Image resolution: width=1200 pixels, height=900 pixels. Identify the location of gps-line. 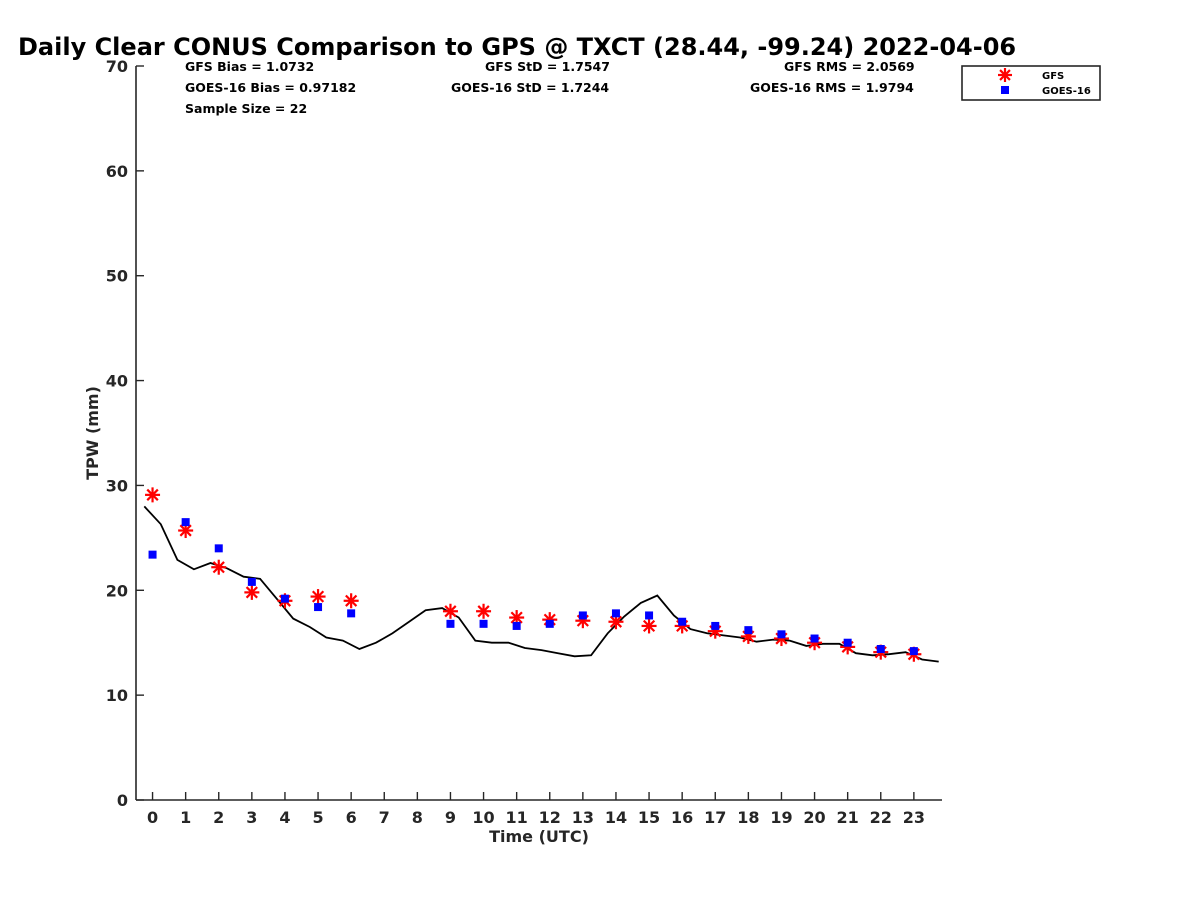
(541, 584).